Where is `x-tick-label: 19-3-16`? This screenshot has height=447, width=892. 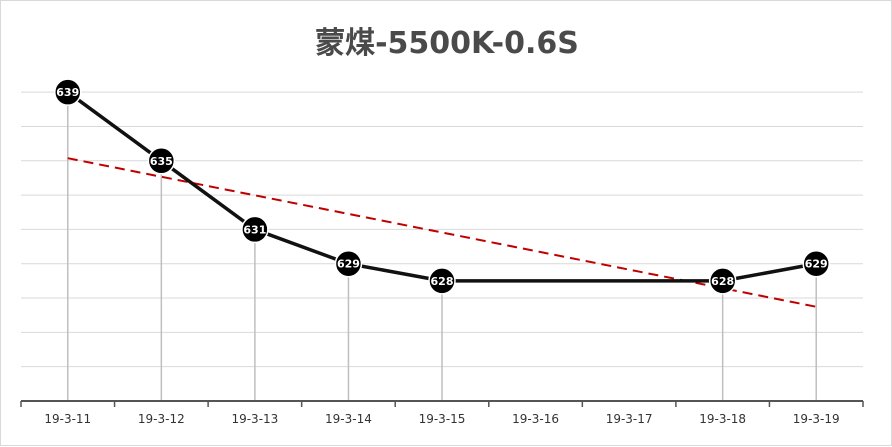 x-tick-label: 19-3-16 is located at coordinates (535, 419).